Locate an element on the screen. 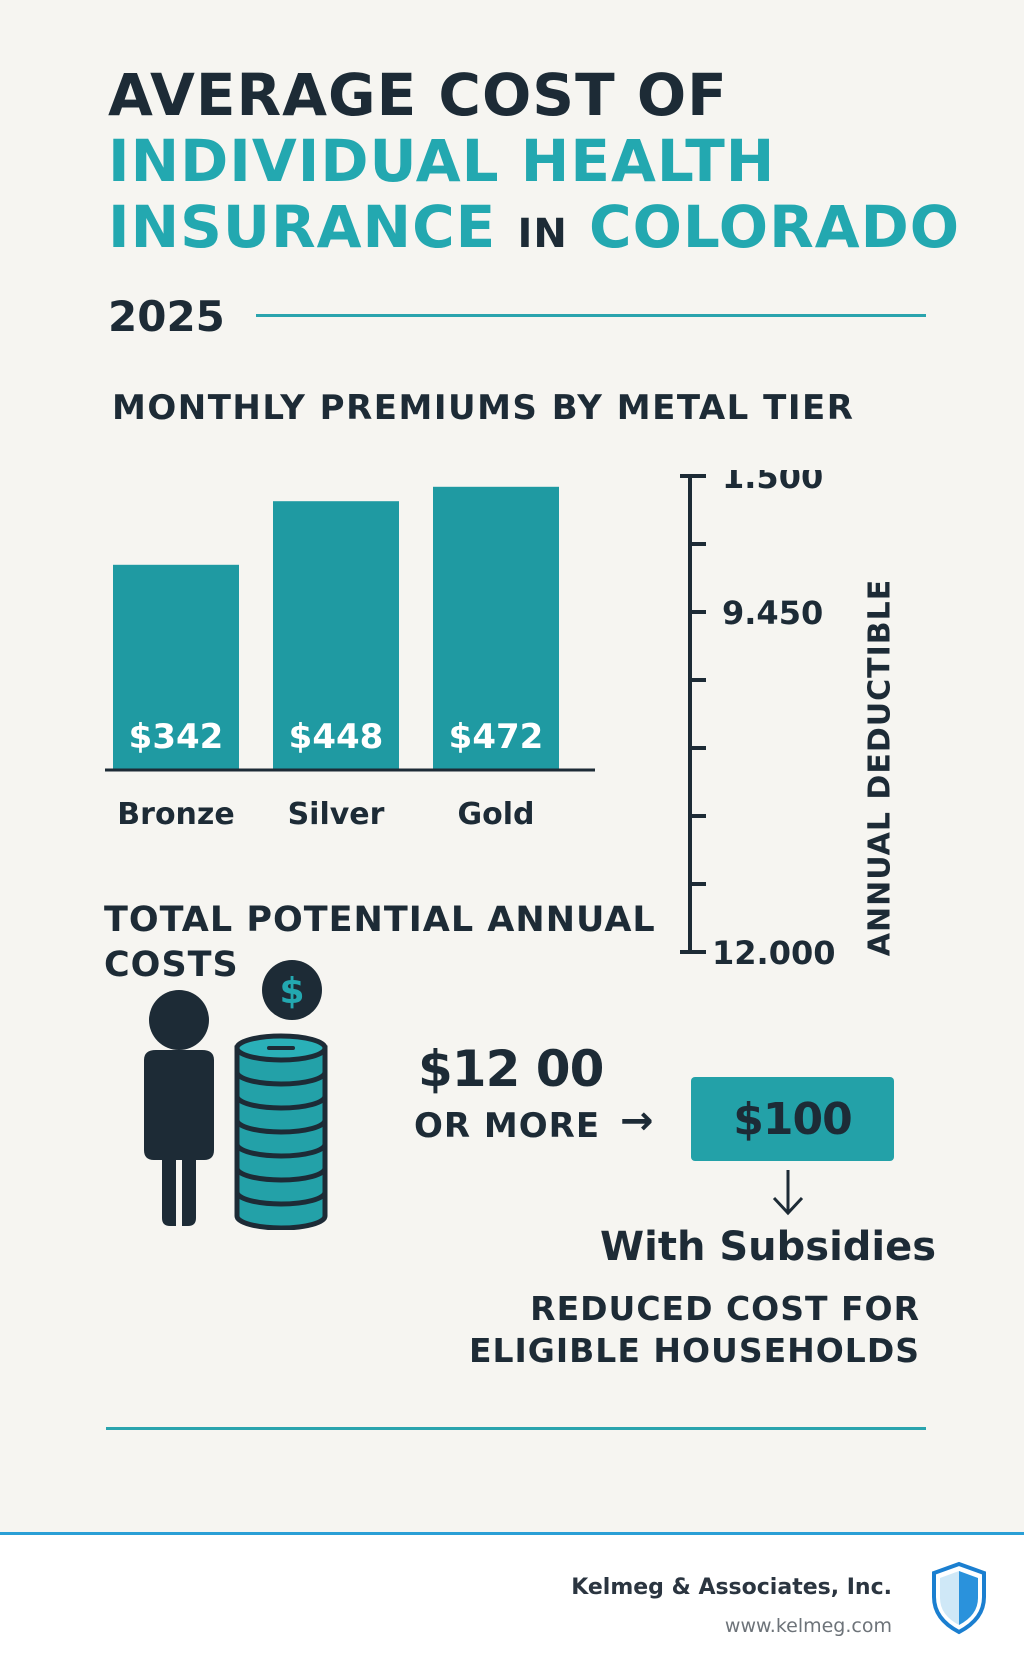 The image size is (1024, 1669). chart-title: MONTHLY PREMIUMS BY METAL TIER is located at coordinates (483, 408).